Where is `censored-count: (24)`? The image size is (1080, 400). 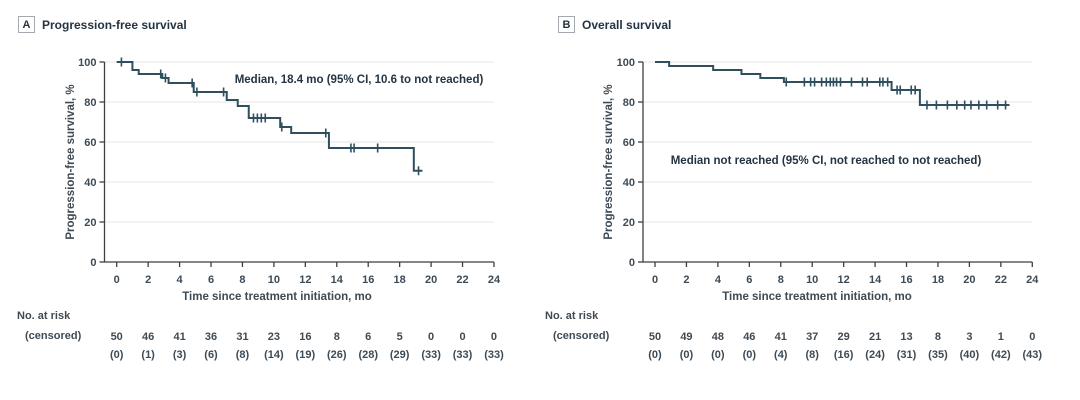 censored-count: (24) is located at coordinates (875, 355).